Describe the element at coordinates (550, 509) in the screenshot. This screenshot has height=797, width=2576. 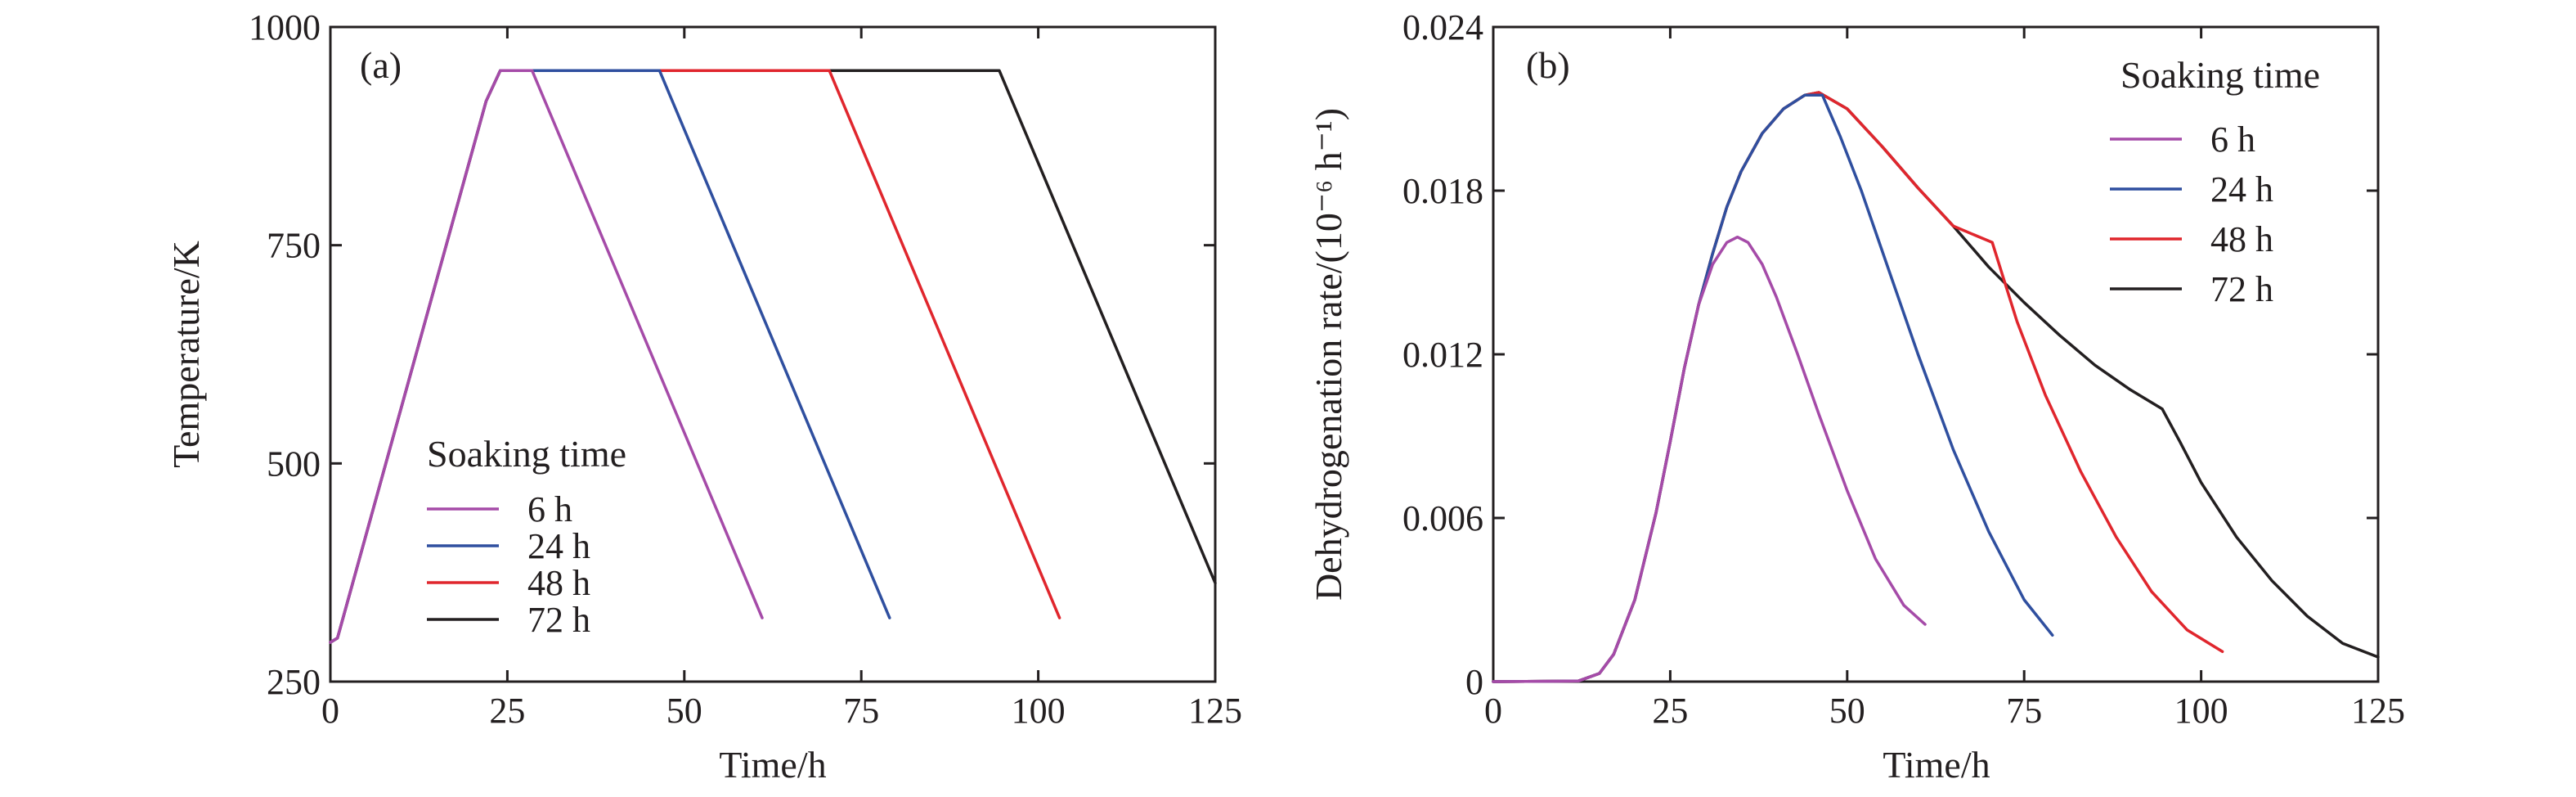
I see `legend-label-a-0: 6 h` at that location.